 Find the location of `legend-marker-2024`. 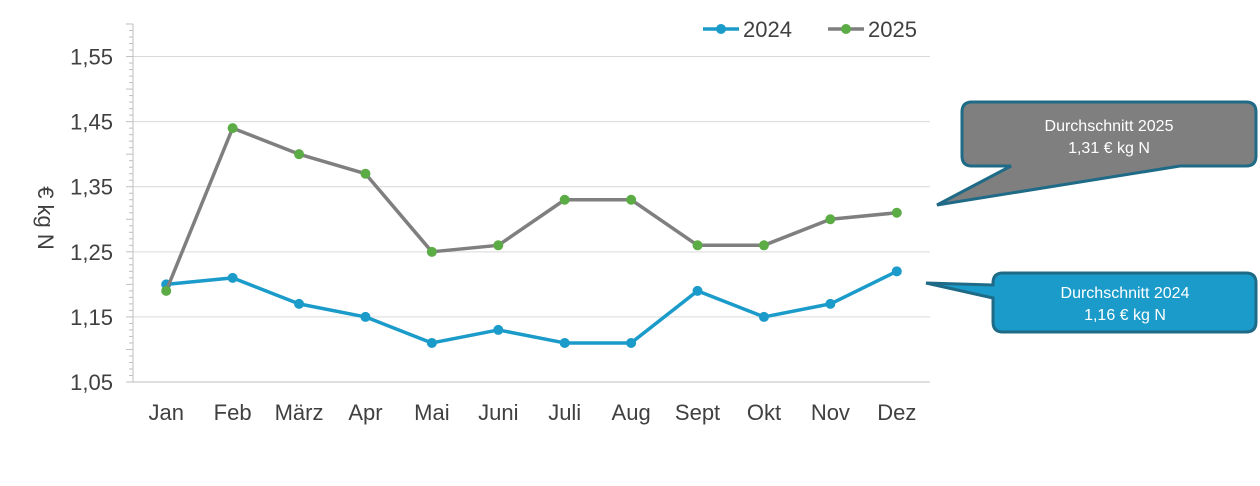

legend-marker-2024 is located at coordinates (721, 29).